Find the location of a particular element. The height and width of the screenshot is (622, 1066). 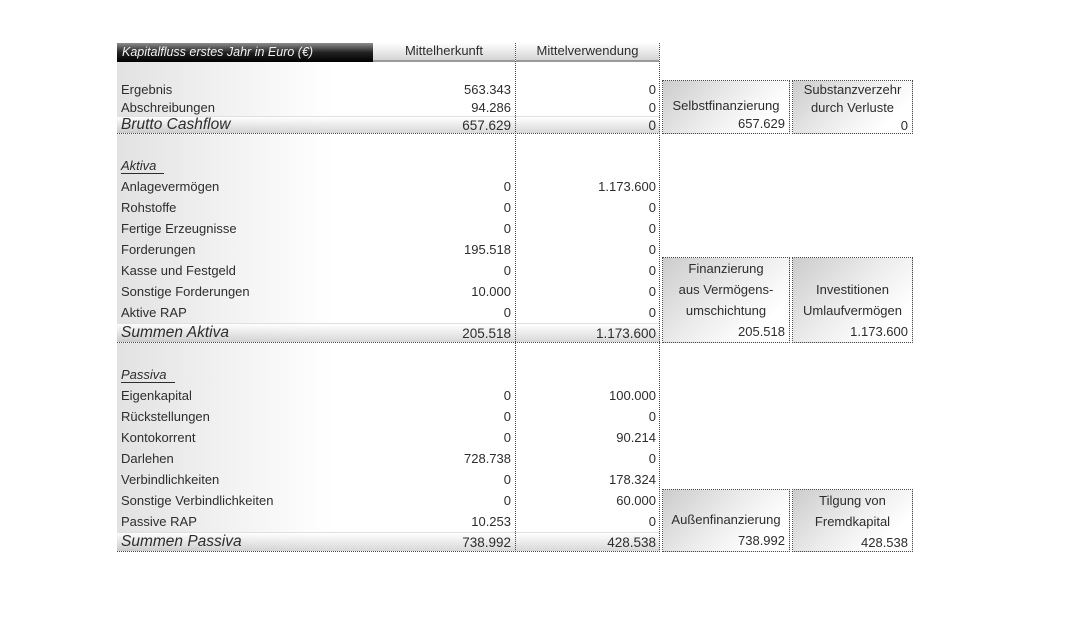

box-value: 738.992 is located at coordinates (761, 540).